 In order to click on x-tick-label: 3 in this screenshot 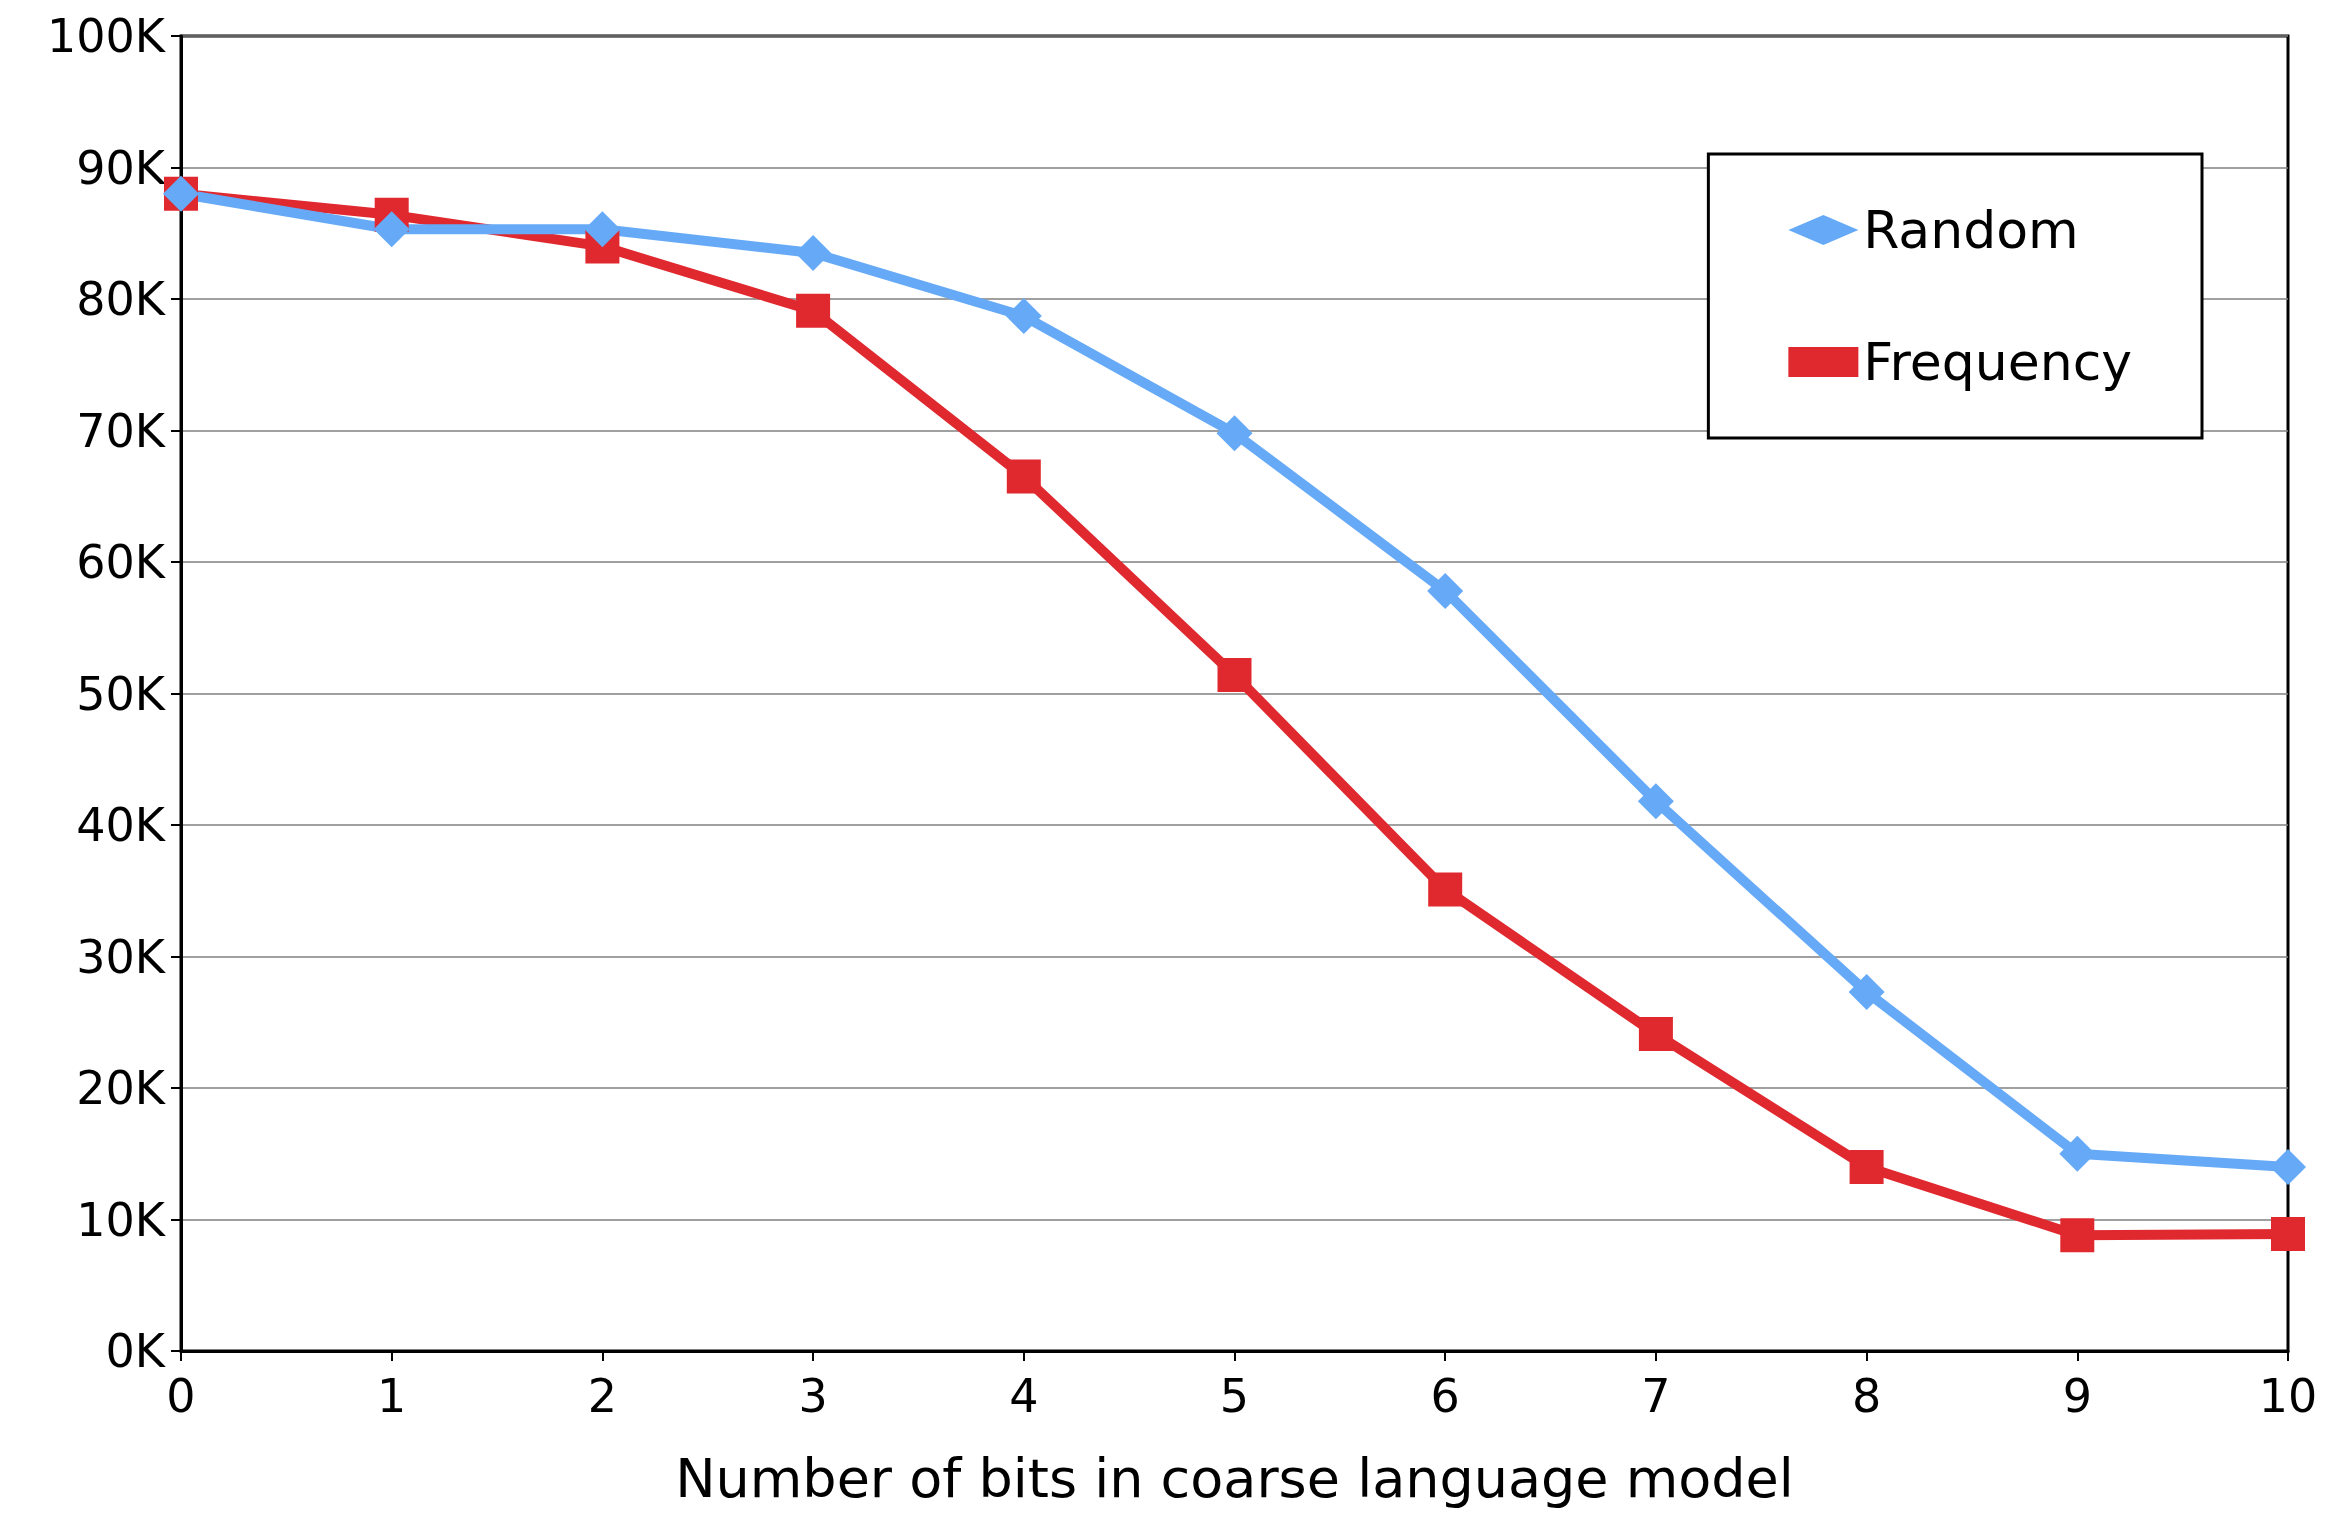, I will do `click(813, 1396)`.